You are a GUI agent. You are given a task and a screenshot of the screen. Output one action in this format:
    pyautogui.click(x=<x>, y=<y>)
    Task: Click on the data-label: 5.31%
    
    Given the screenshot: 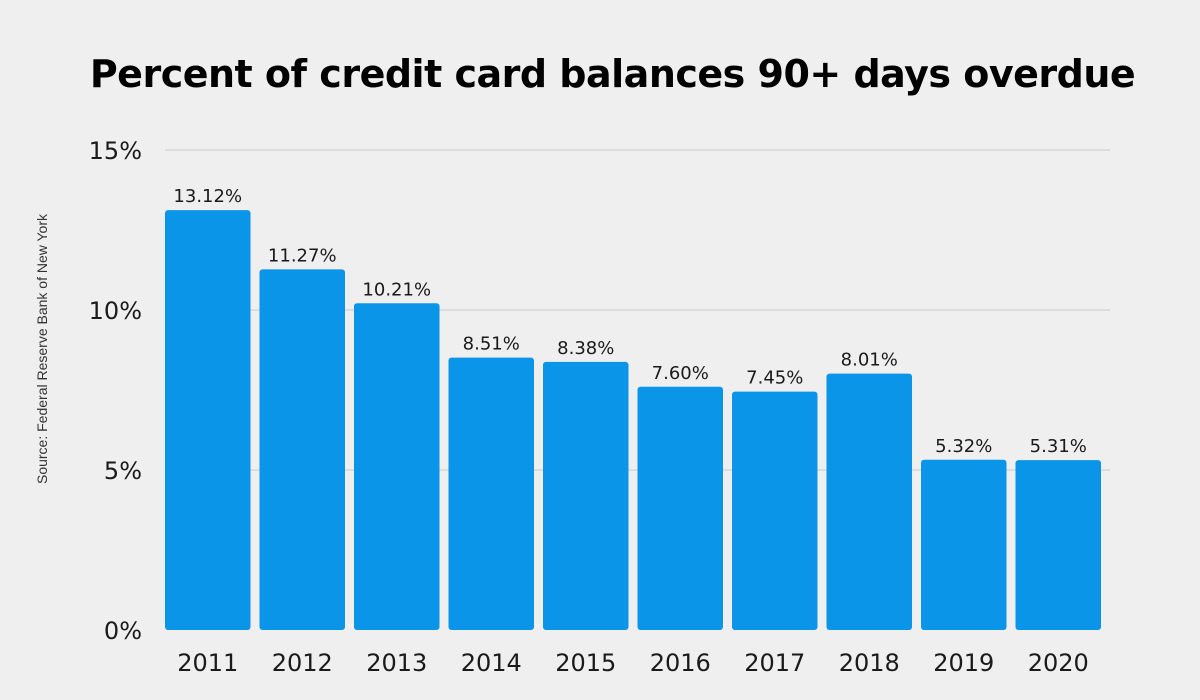 What is the action you would take?
    pyautogui.click(x=1058, y=446)
    